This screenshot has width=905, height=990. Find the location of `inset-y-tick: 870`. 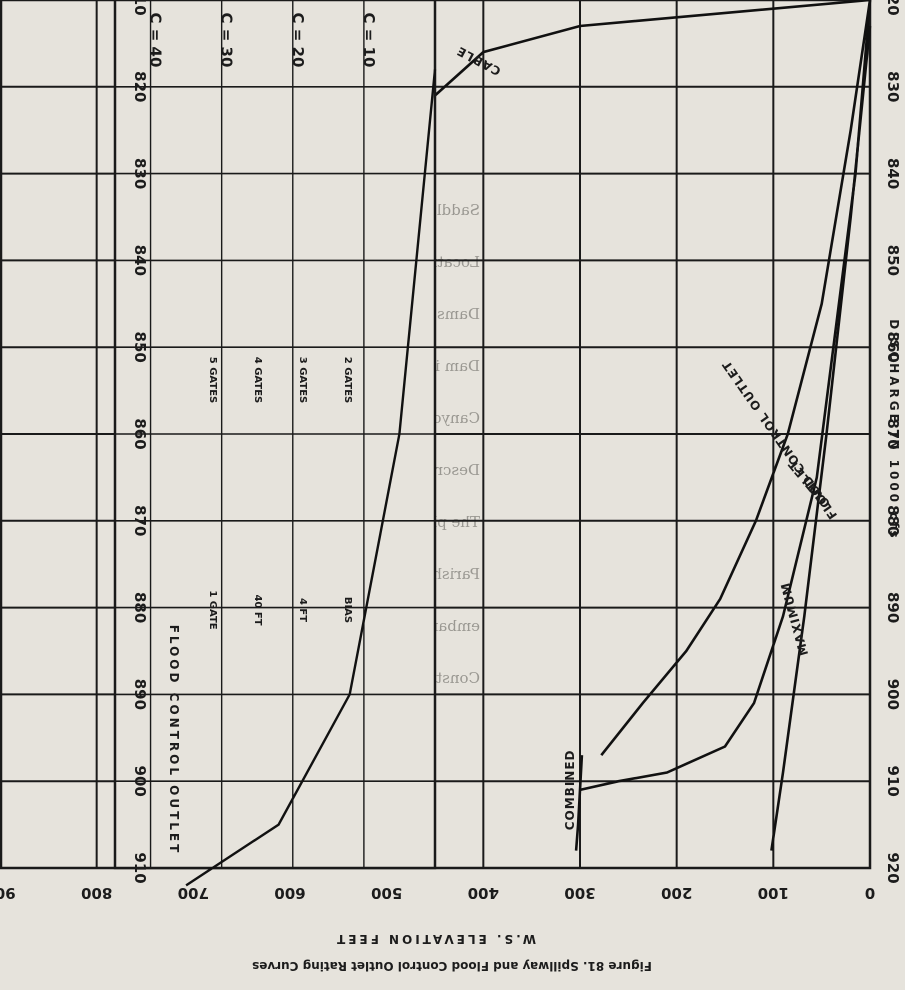

inset-y-tick: 870 is located at coordinates (140, 520).